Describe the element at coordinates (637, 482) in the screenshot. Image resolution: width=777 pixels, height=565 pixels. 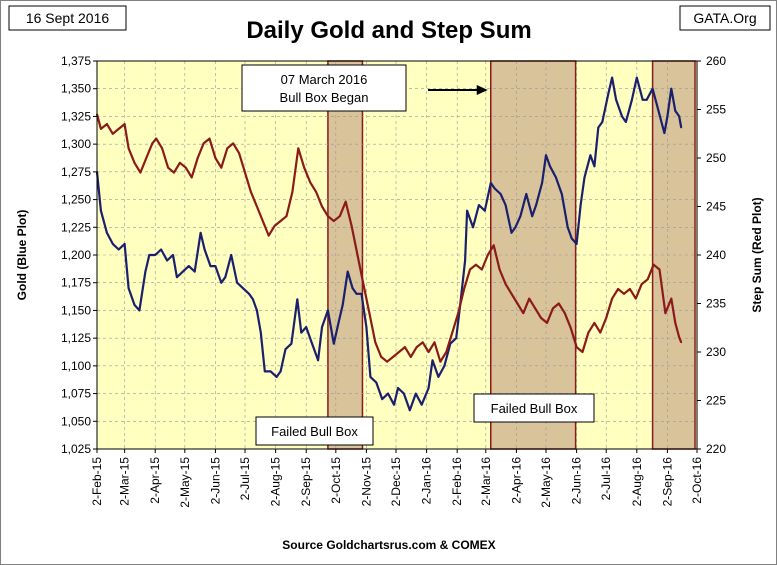
I see `x-tick-label-18: 2-Aug-16` at that location.